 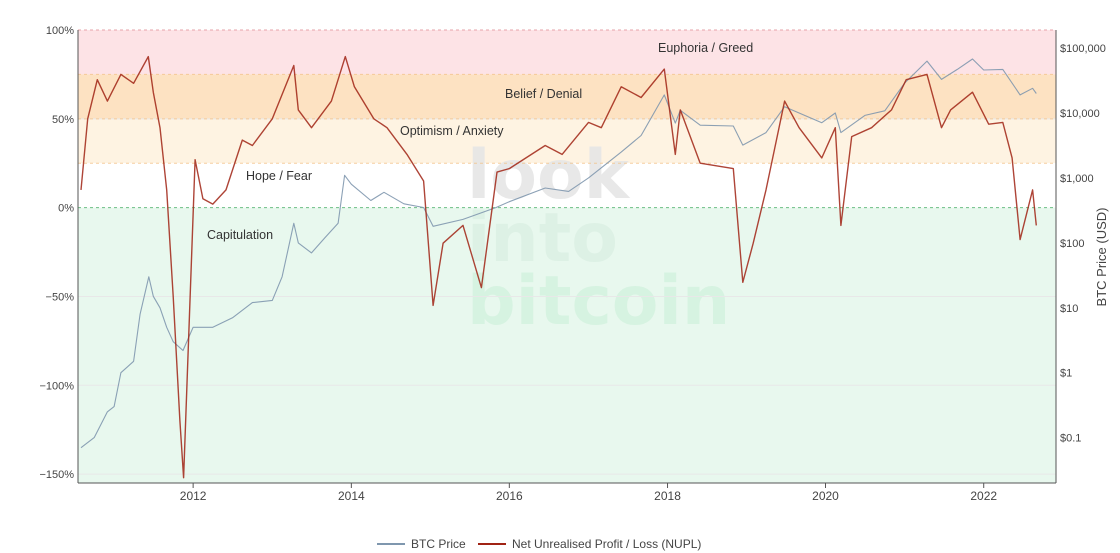 I want to click on y-left-tick-label: 0%, so click(x=66, y=209).